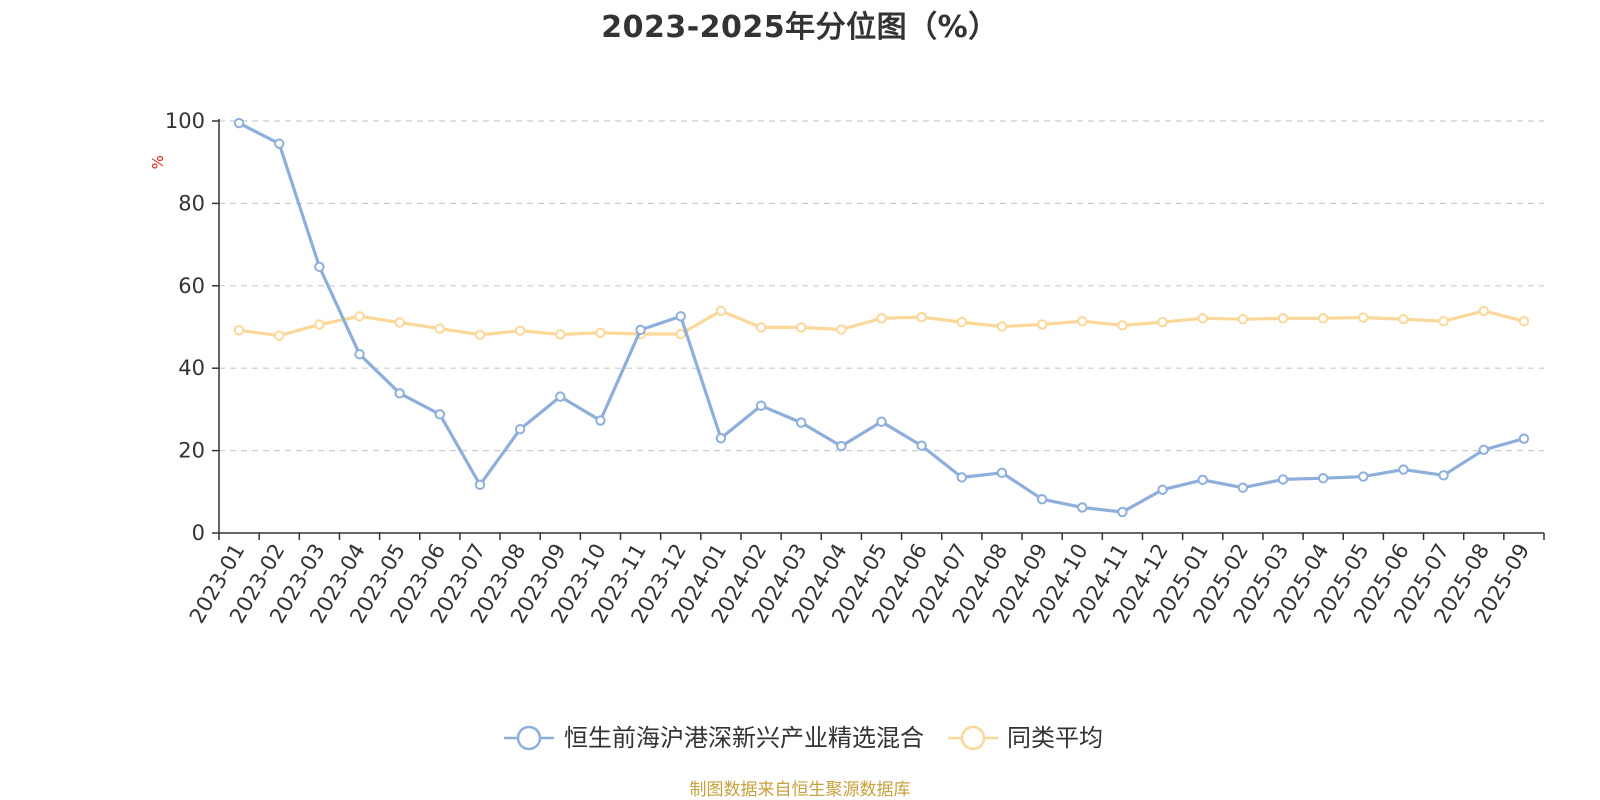 This screenshot has height=800, width=1600. I want to click on legend-label: 恒生前海沪港深新兴产业精选混合, so click(744, 738).